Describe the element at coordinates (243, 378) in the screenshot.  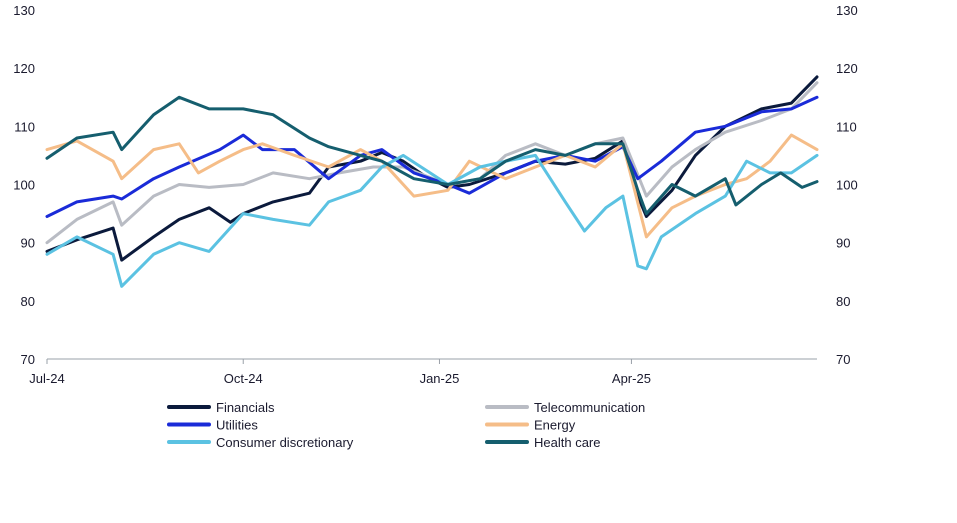
I see `x-tick-label: Oct-24` at that location.